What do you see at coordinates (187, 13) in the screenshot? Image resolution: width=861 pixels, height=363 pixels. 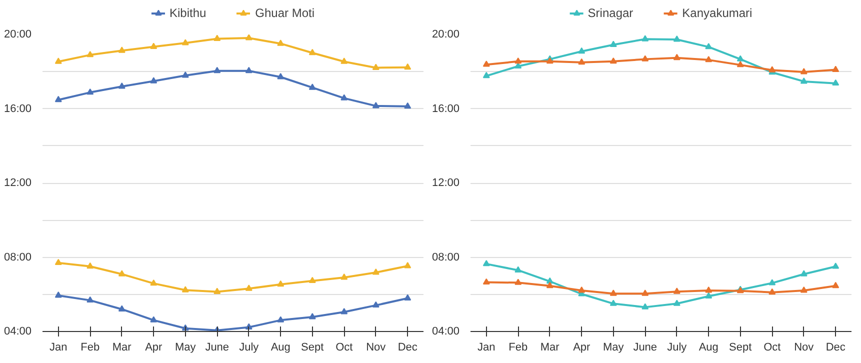 I see `legend-label: Kibithu` at bounding box center [187, 13].